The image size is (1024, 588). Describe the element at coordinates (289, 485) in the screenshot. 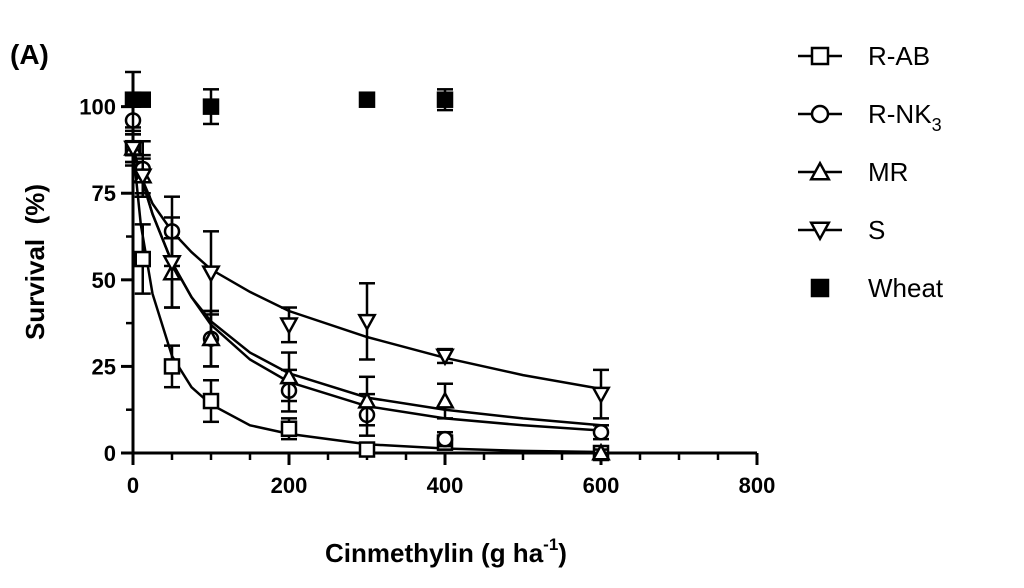

I see `x-tick-label: 200` at that location.